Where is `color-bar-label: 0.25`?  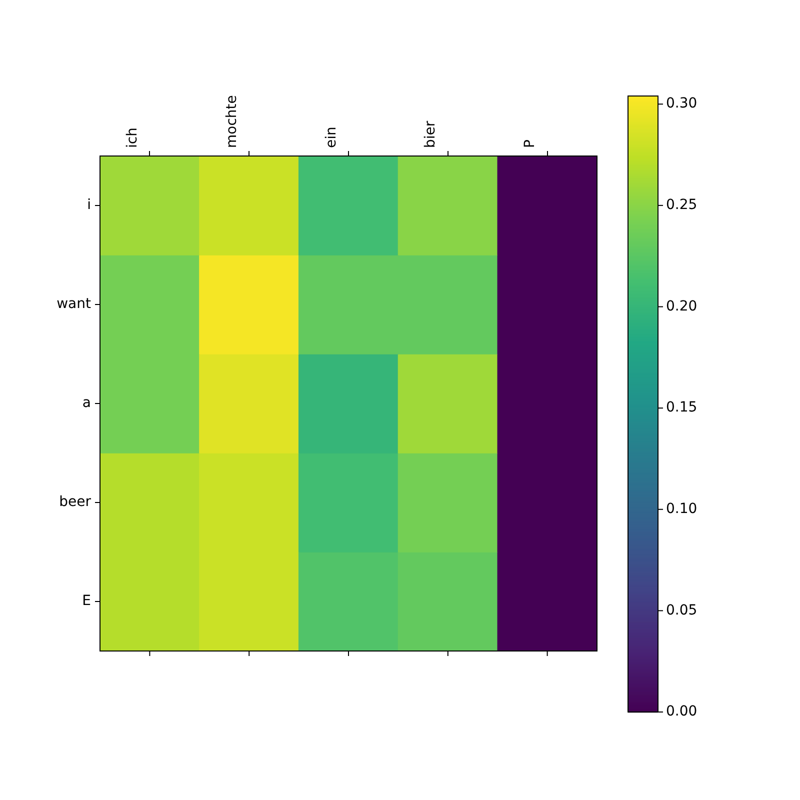
color-bar-label: 0.25 is located at coordinates (682, 205).